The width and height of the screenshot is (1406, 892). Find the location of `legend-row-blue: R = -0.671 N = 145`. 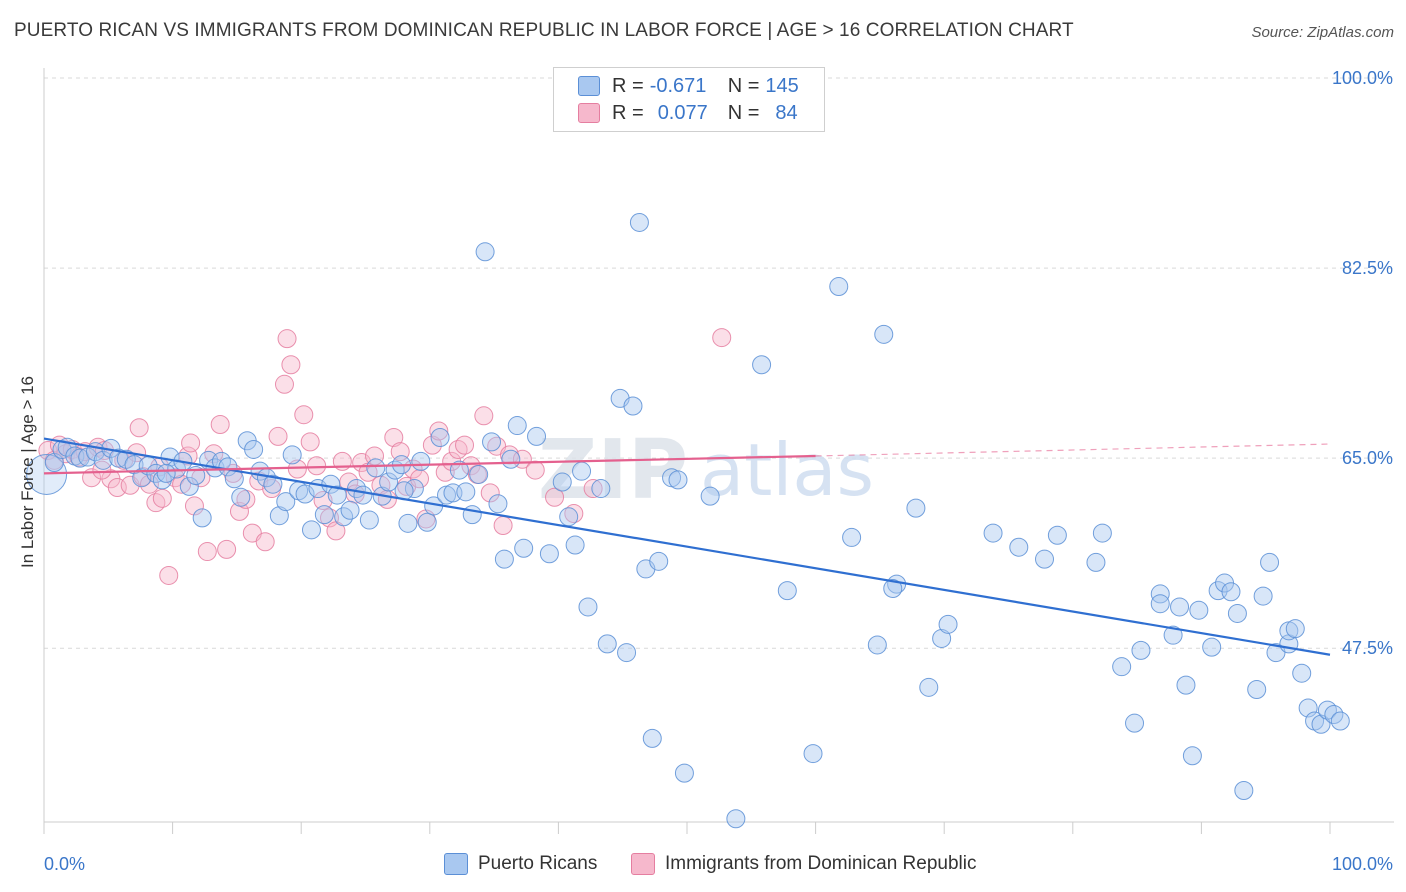

legend-row-blue: R = -0.671 N = 145 is located at coordinates (688, 86).